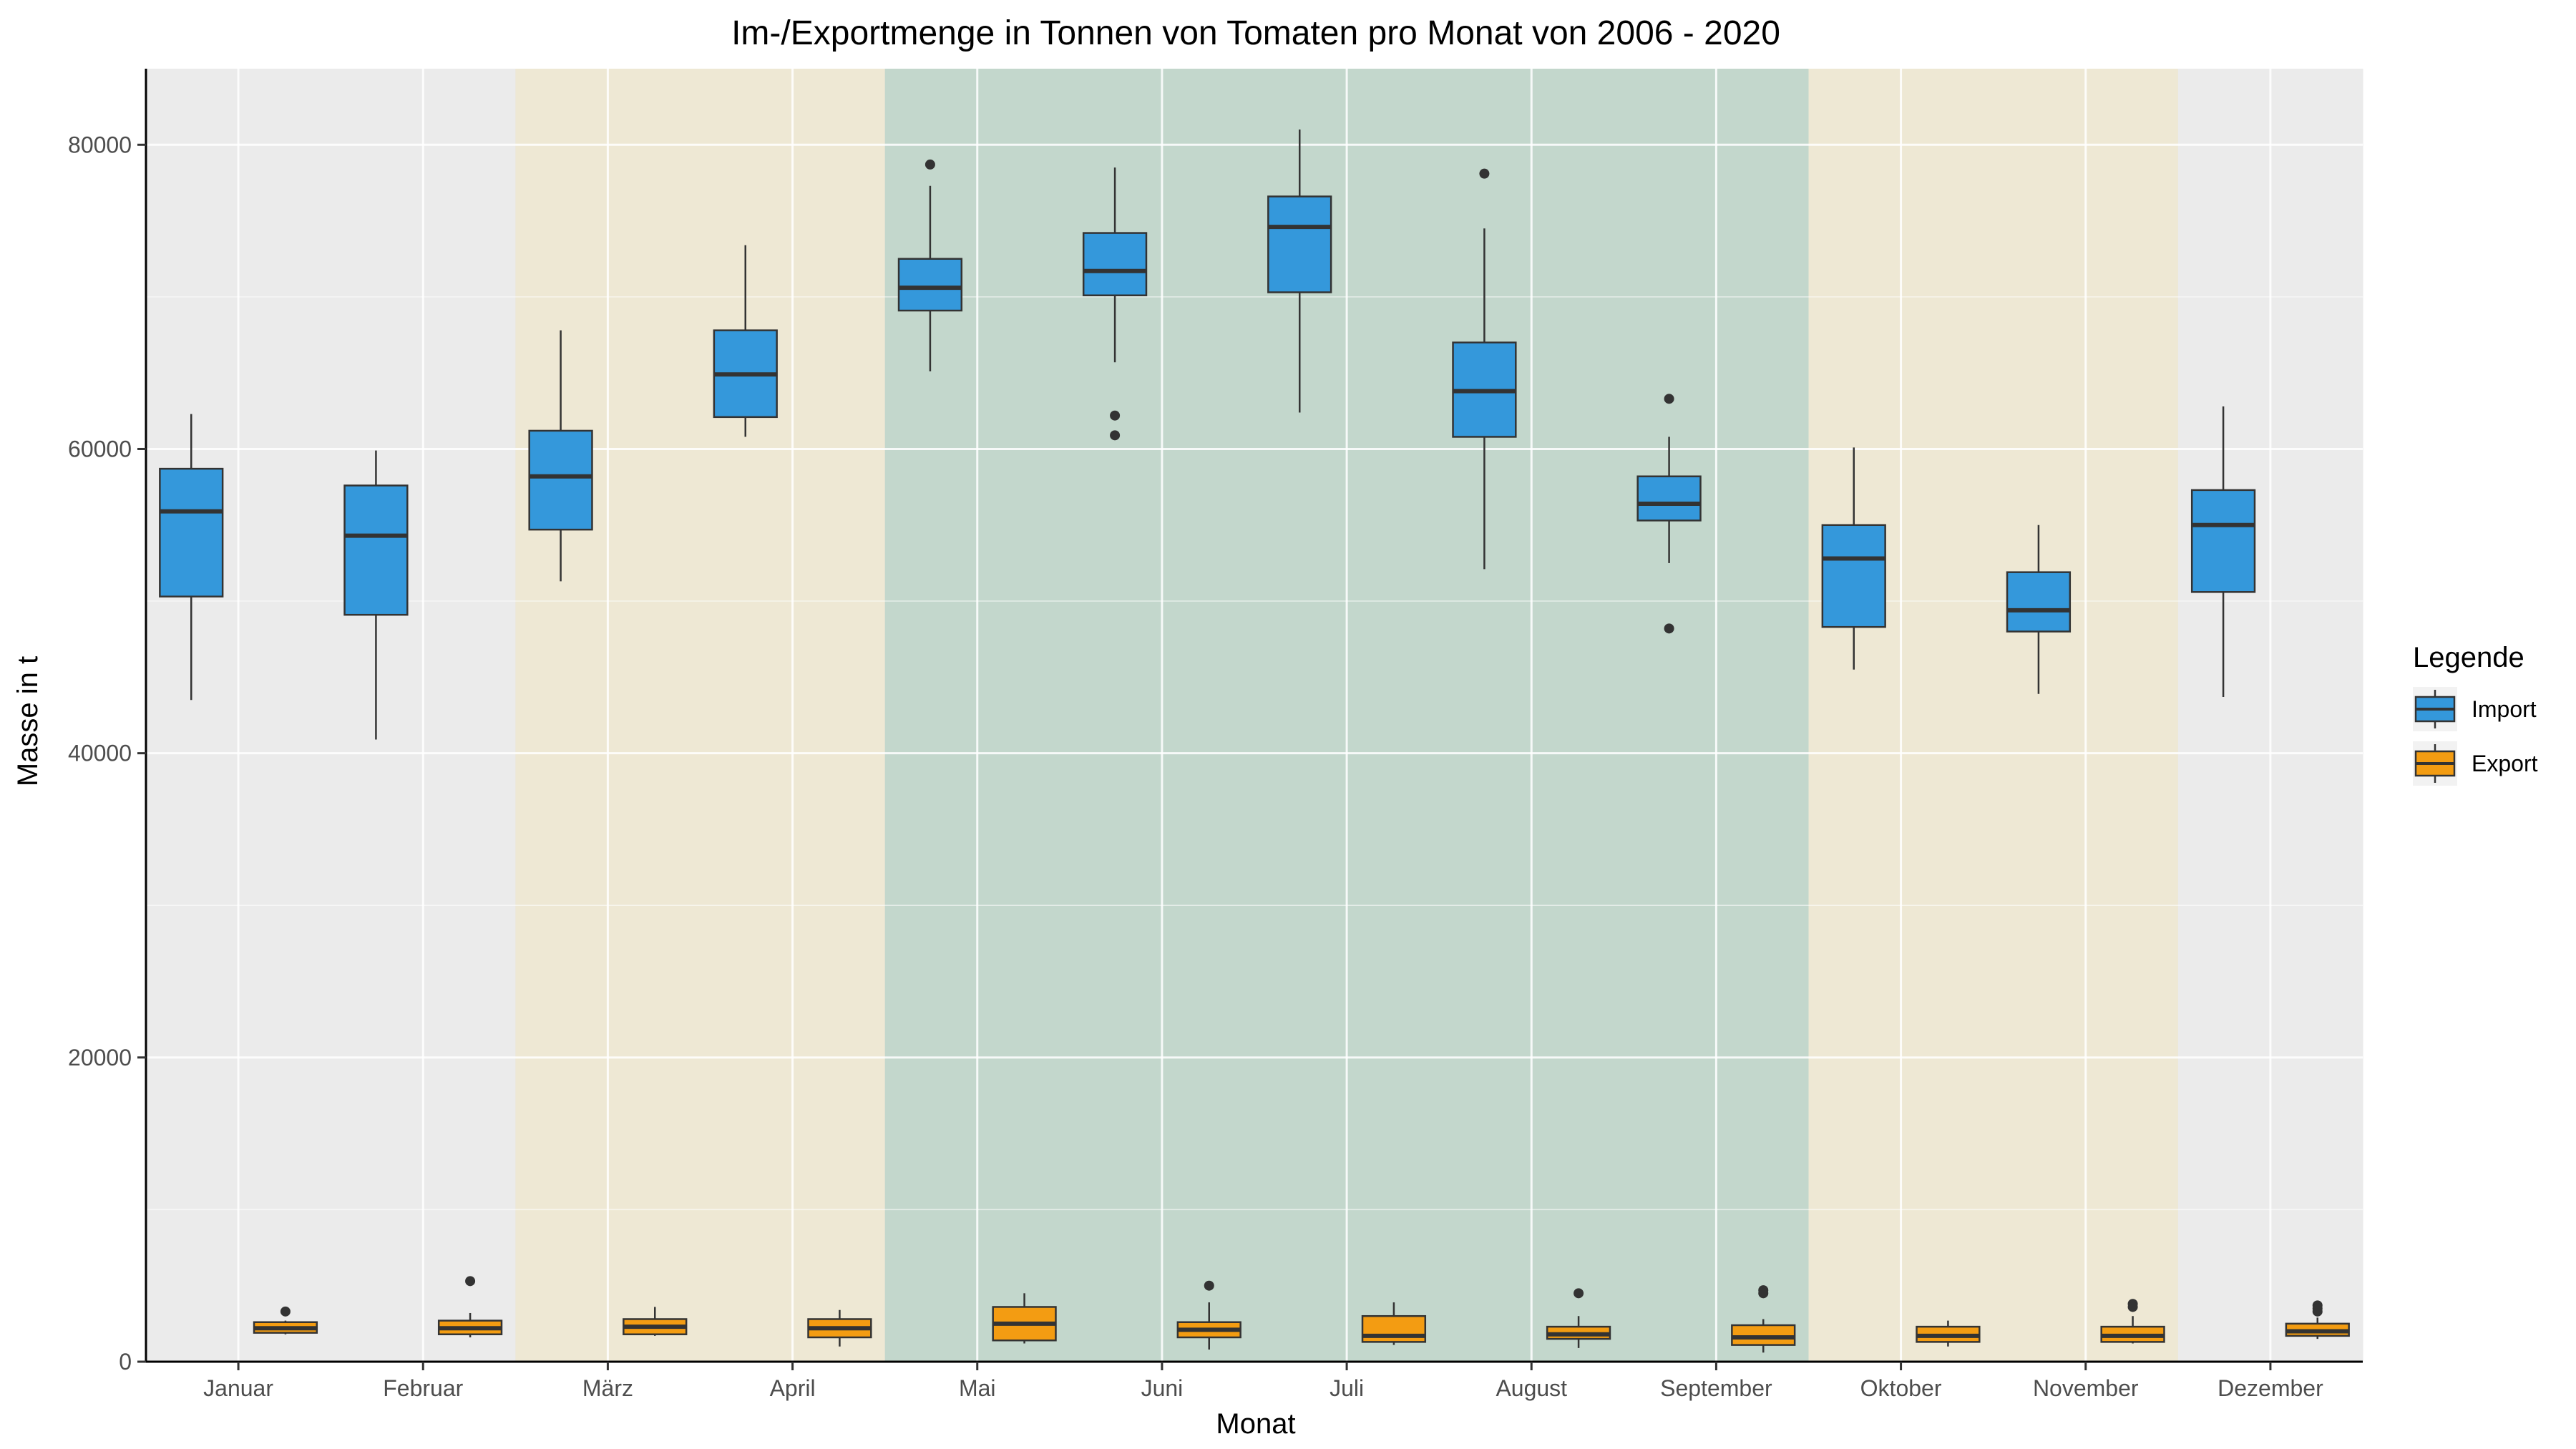  I want to click on y-tick-label: 80000, so click(100, 144).